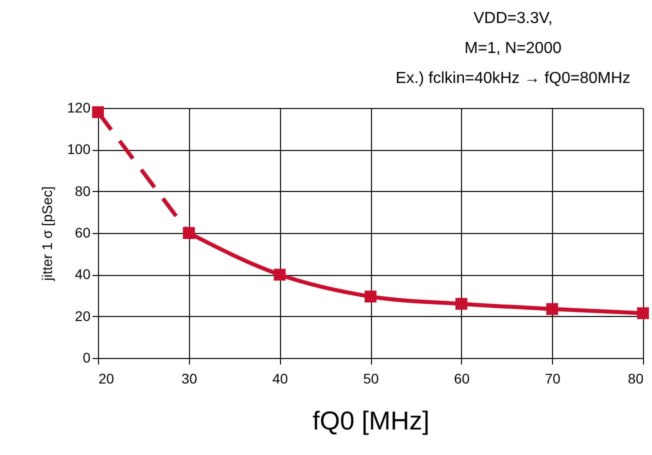  Describe the element at coordinates (513, 78) in the screenshot. I see `text: Ex.) fclkin=40kHz → fQ0=80MHz` at that location.